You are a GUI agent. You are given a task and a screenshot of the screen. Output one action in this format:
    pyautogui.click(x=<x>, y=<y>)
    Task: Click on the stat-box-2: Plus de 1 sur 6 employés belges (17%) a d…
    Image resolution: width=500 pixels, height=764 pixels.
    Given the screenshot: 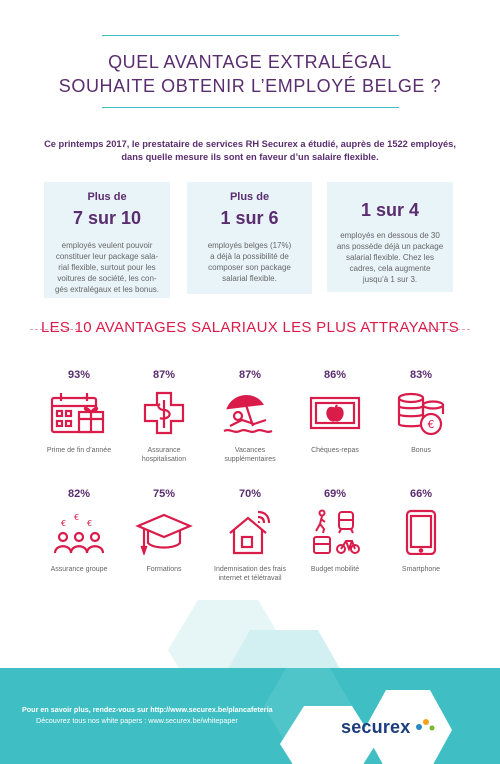 What is the action you would take?
    pyautogui.click(x=249, y=238)
    